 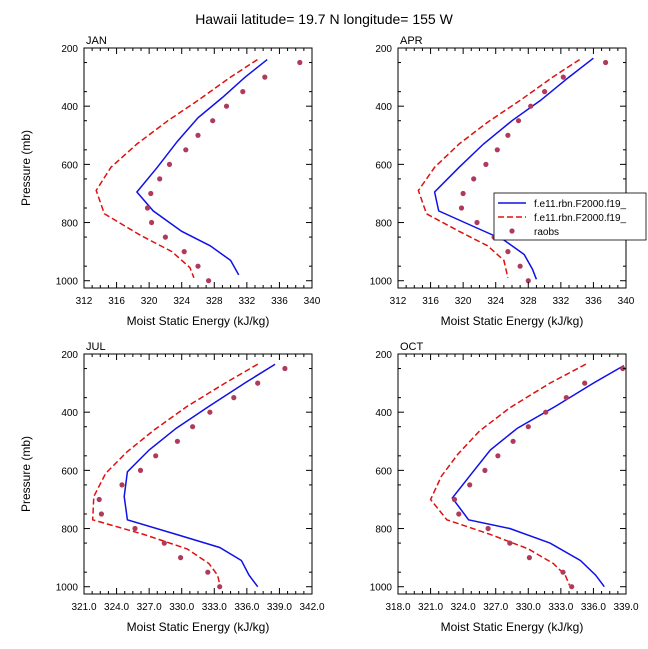 What do you see at coordinates (528, 607) in the screenshot?
I see `x-tick-label-oct: 330.0` at bounding box center [528, 607].